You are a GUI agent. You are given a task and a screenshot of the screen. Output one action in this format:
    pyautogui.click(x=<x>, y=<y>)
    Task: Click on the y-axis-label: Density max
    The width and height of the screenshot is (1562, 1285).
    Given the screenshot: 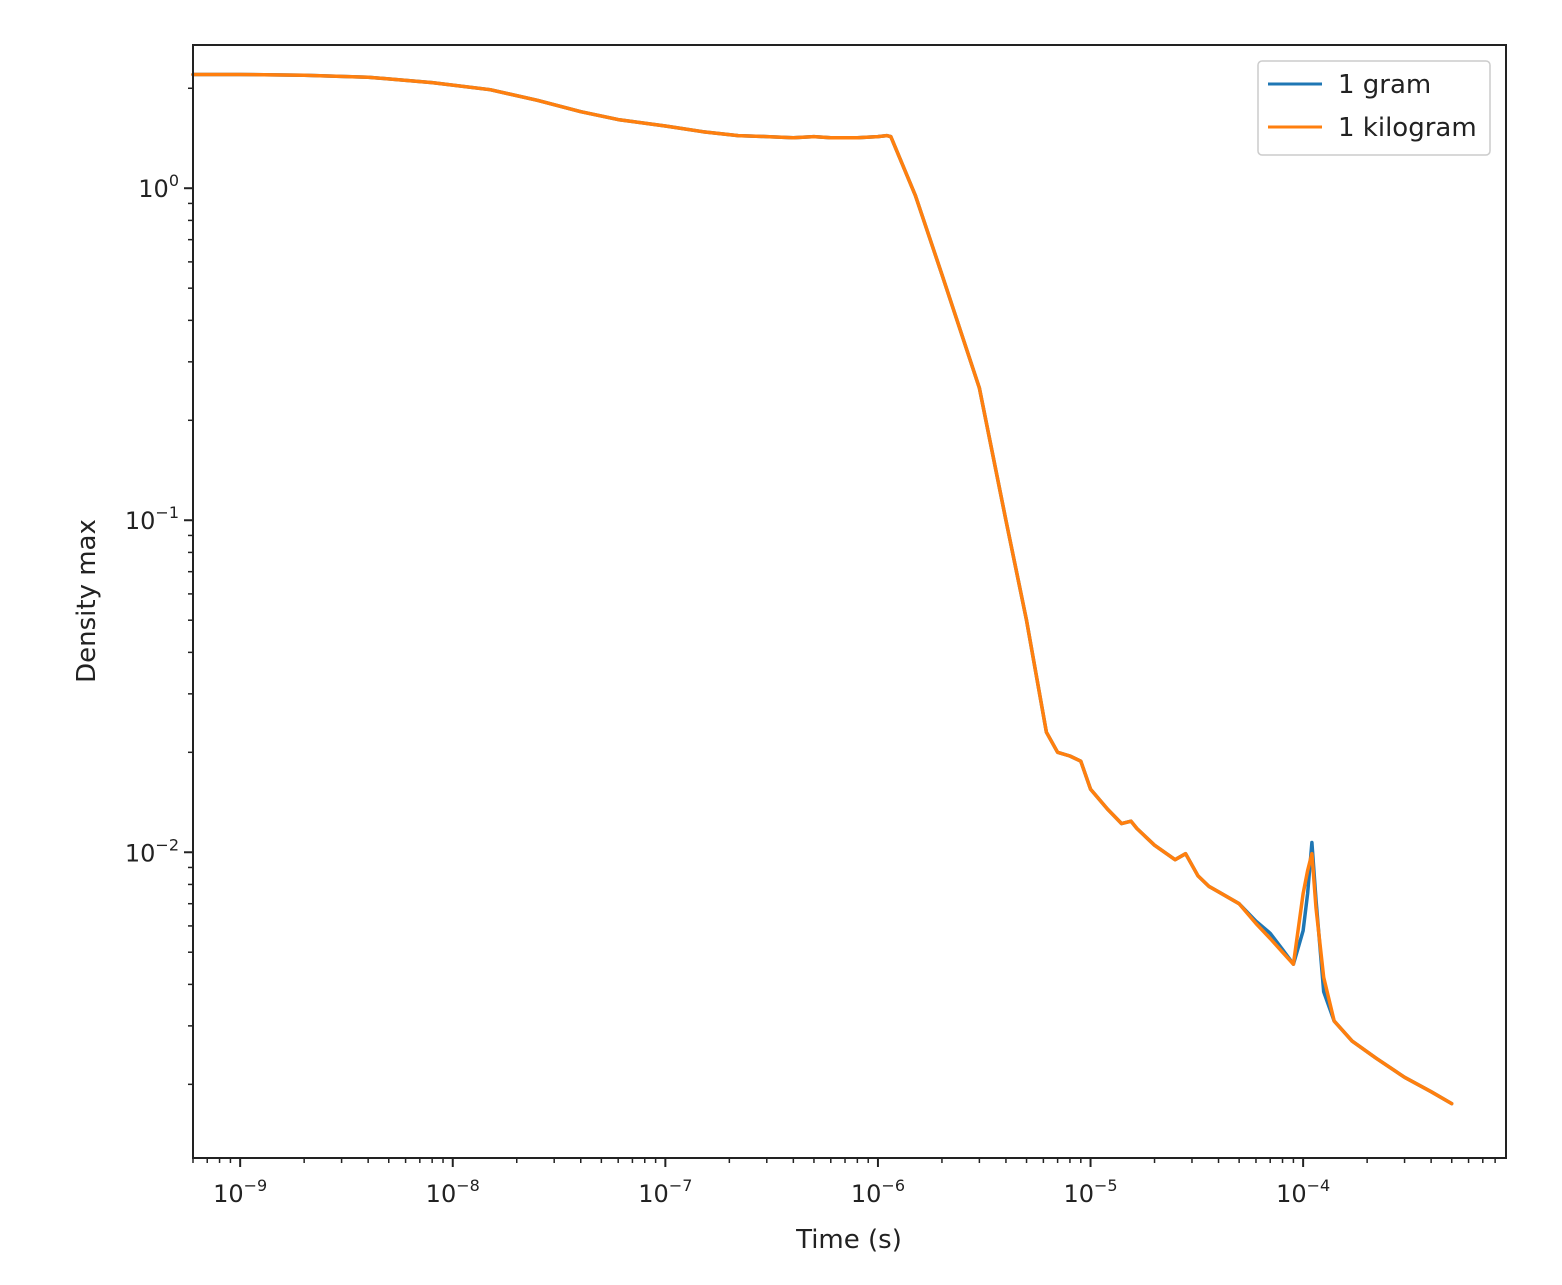 What is the action you would take?
    pyautogui.click(x=87, y=601)
    